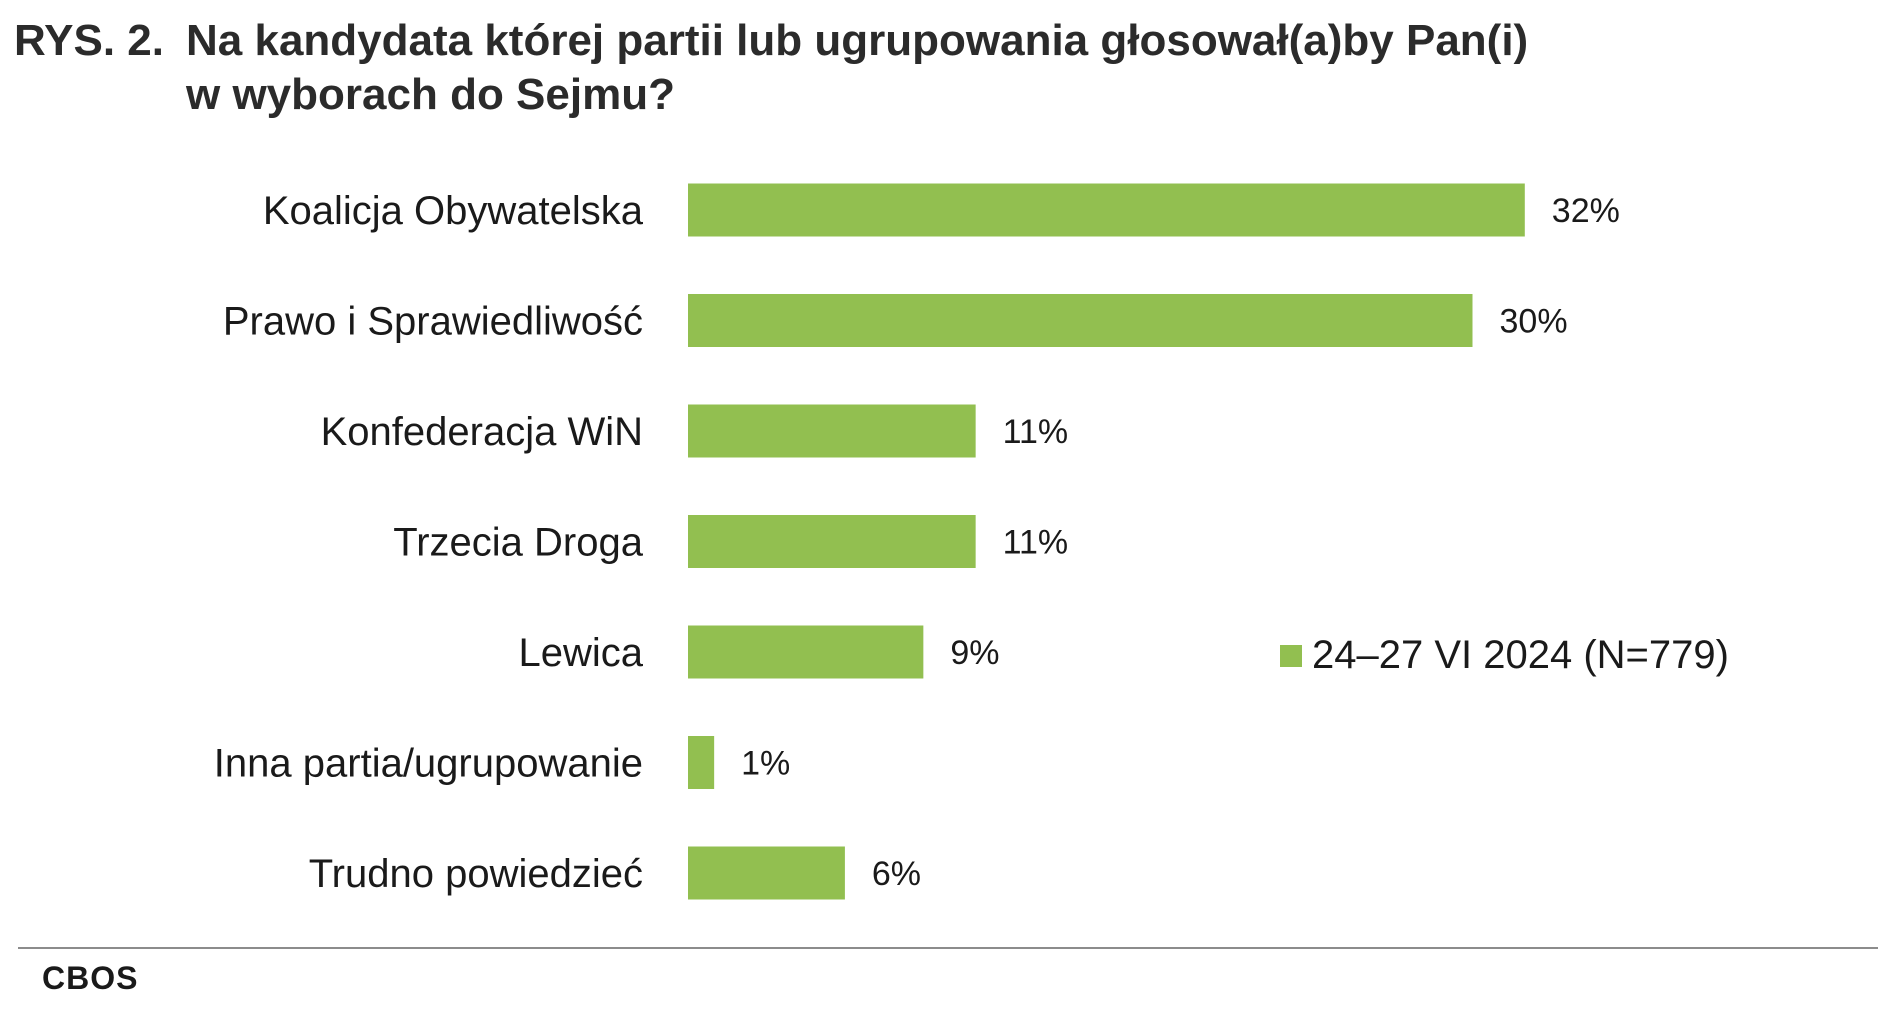 The height and width of the screenshot is (1009, 1891). I want to click on category-label-konfederacja-win: Konfederacja WiN, so click(482, 432).